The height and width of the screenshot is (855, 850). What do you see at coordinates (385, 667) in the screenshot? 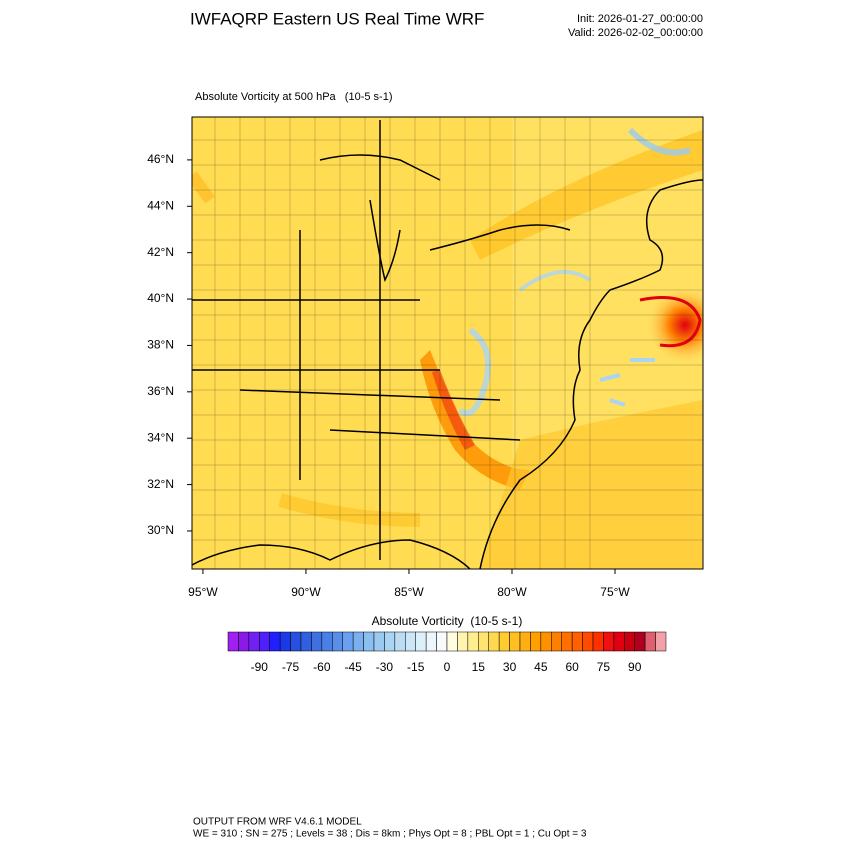
I see `colorbar-tick-label: -30` at bounding box center [385, 667].